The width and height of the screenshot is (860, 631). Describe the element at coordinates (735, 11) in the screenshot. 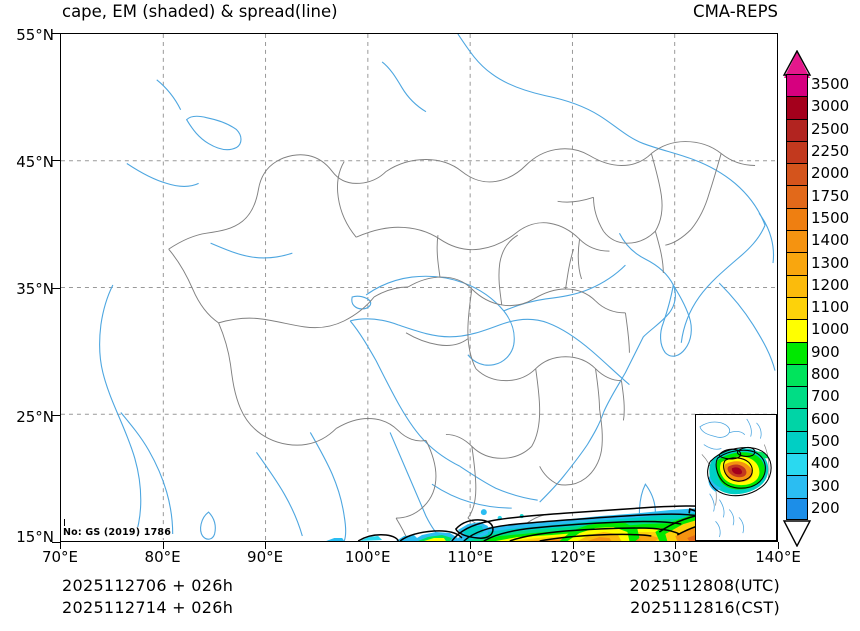

I see `model-label: CMA-REPS` at that location.